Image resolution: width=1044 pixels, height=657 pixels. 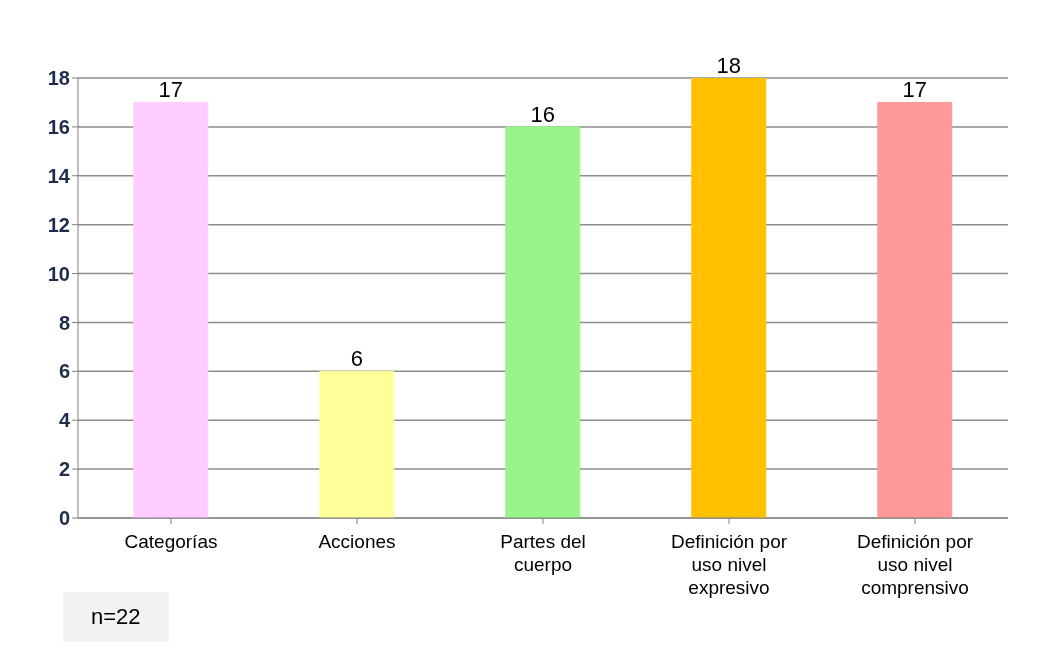 What do you see at coordinates (915, 564) in the screenshot?
I see `x-tick-label: Definición por uso nivel comprensivo` at bounding box center [915, 564].